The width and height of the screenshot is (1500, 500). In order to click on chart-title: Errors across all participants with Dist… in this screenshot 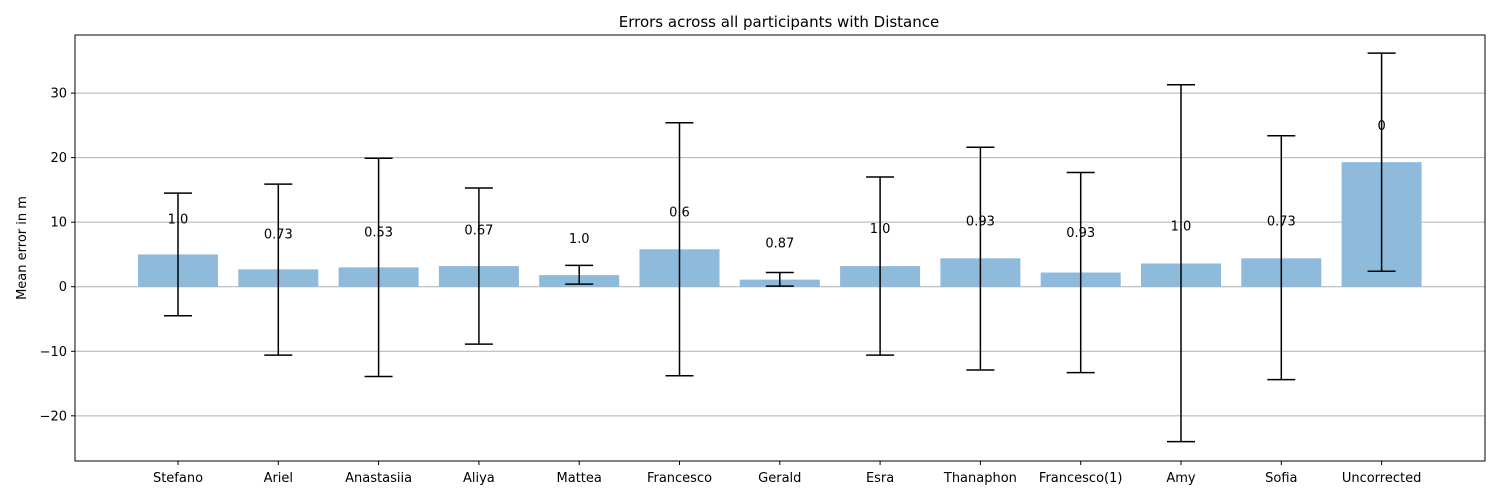, I will do `click(779, 22)`.